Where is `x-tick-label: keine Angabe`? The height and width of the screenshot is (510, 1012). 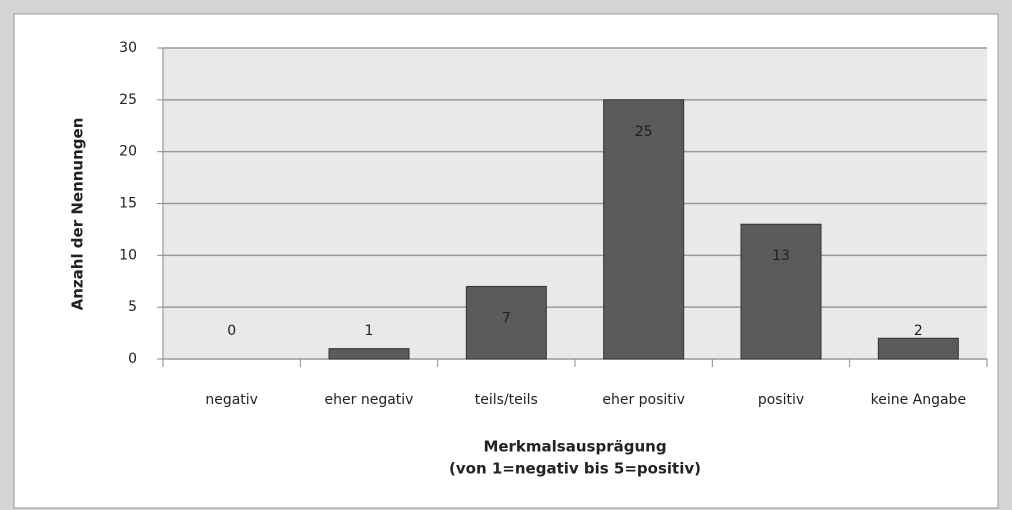
x-tick-label: keine Angabe is located at coordinates (918, 400).